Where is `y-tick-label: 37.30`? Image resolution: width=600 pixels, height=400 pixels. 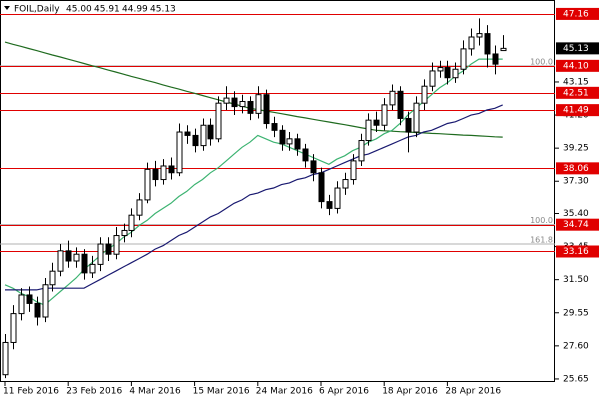 y-tick-label: 37.30 is located at coordinates (576, 182).